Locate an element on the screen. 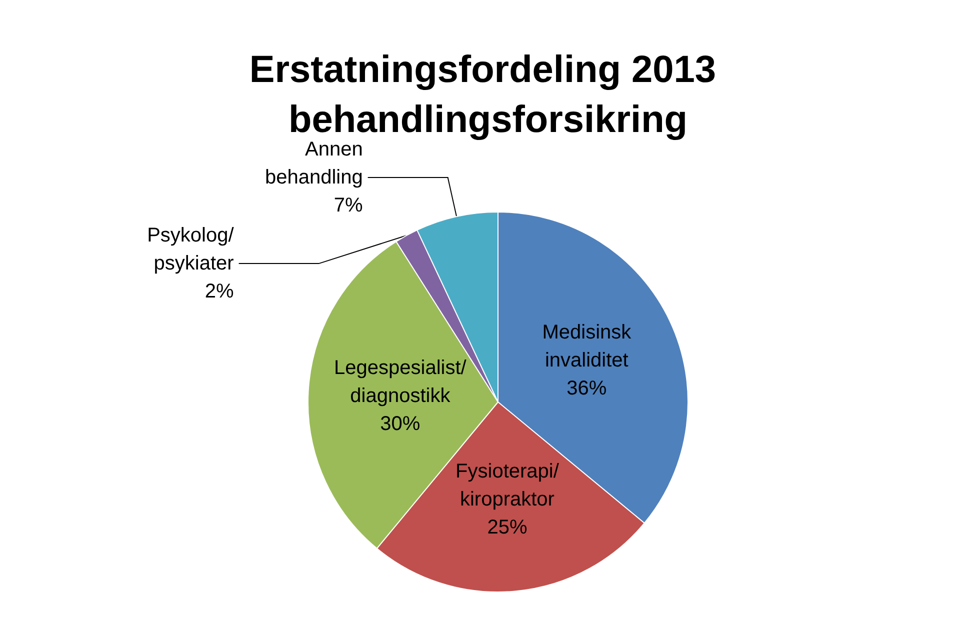 The height and width of the screenshot is (641, 976). slice-label: Psykolog/psykiater is located at coordinates (190, 249).